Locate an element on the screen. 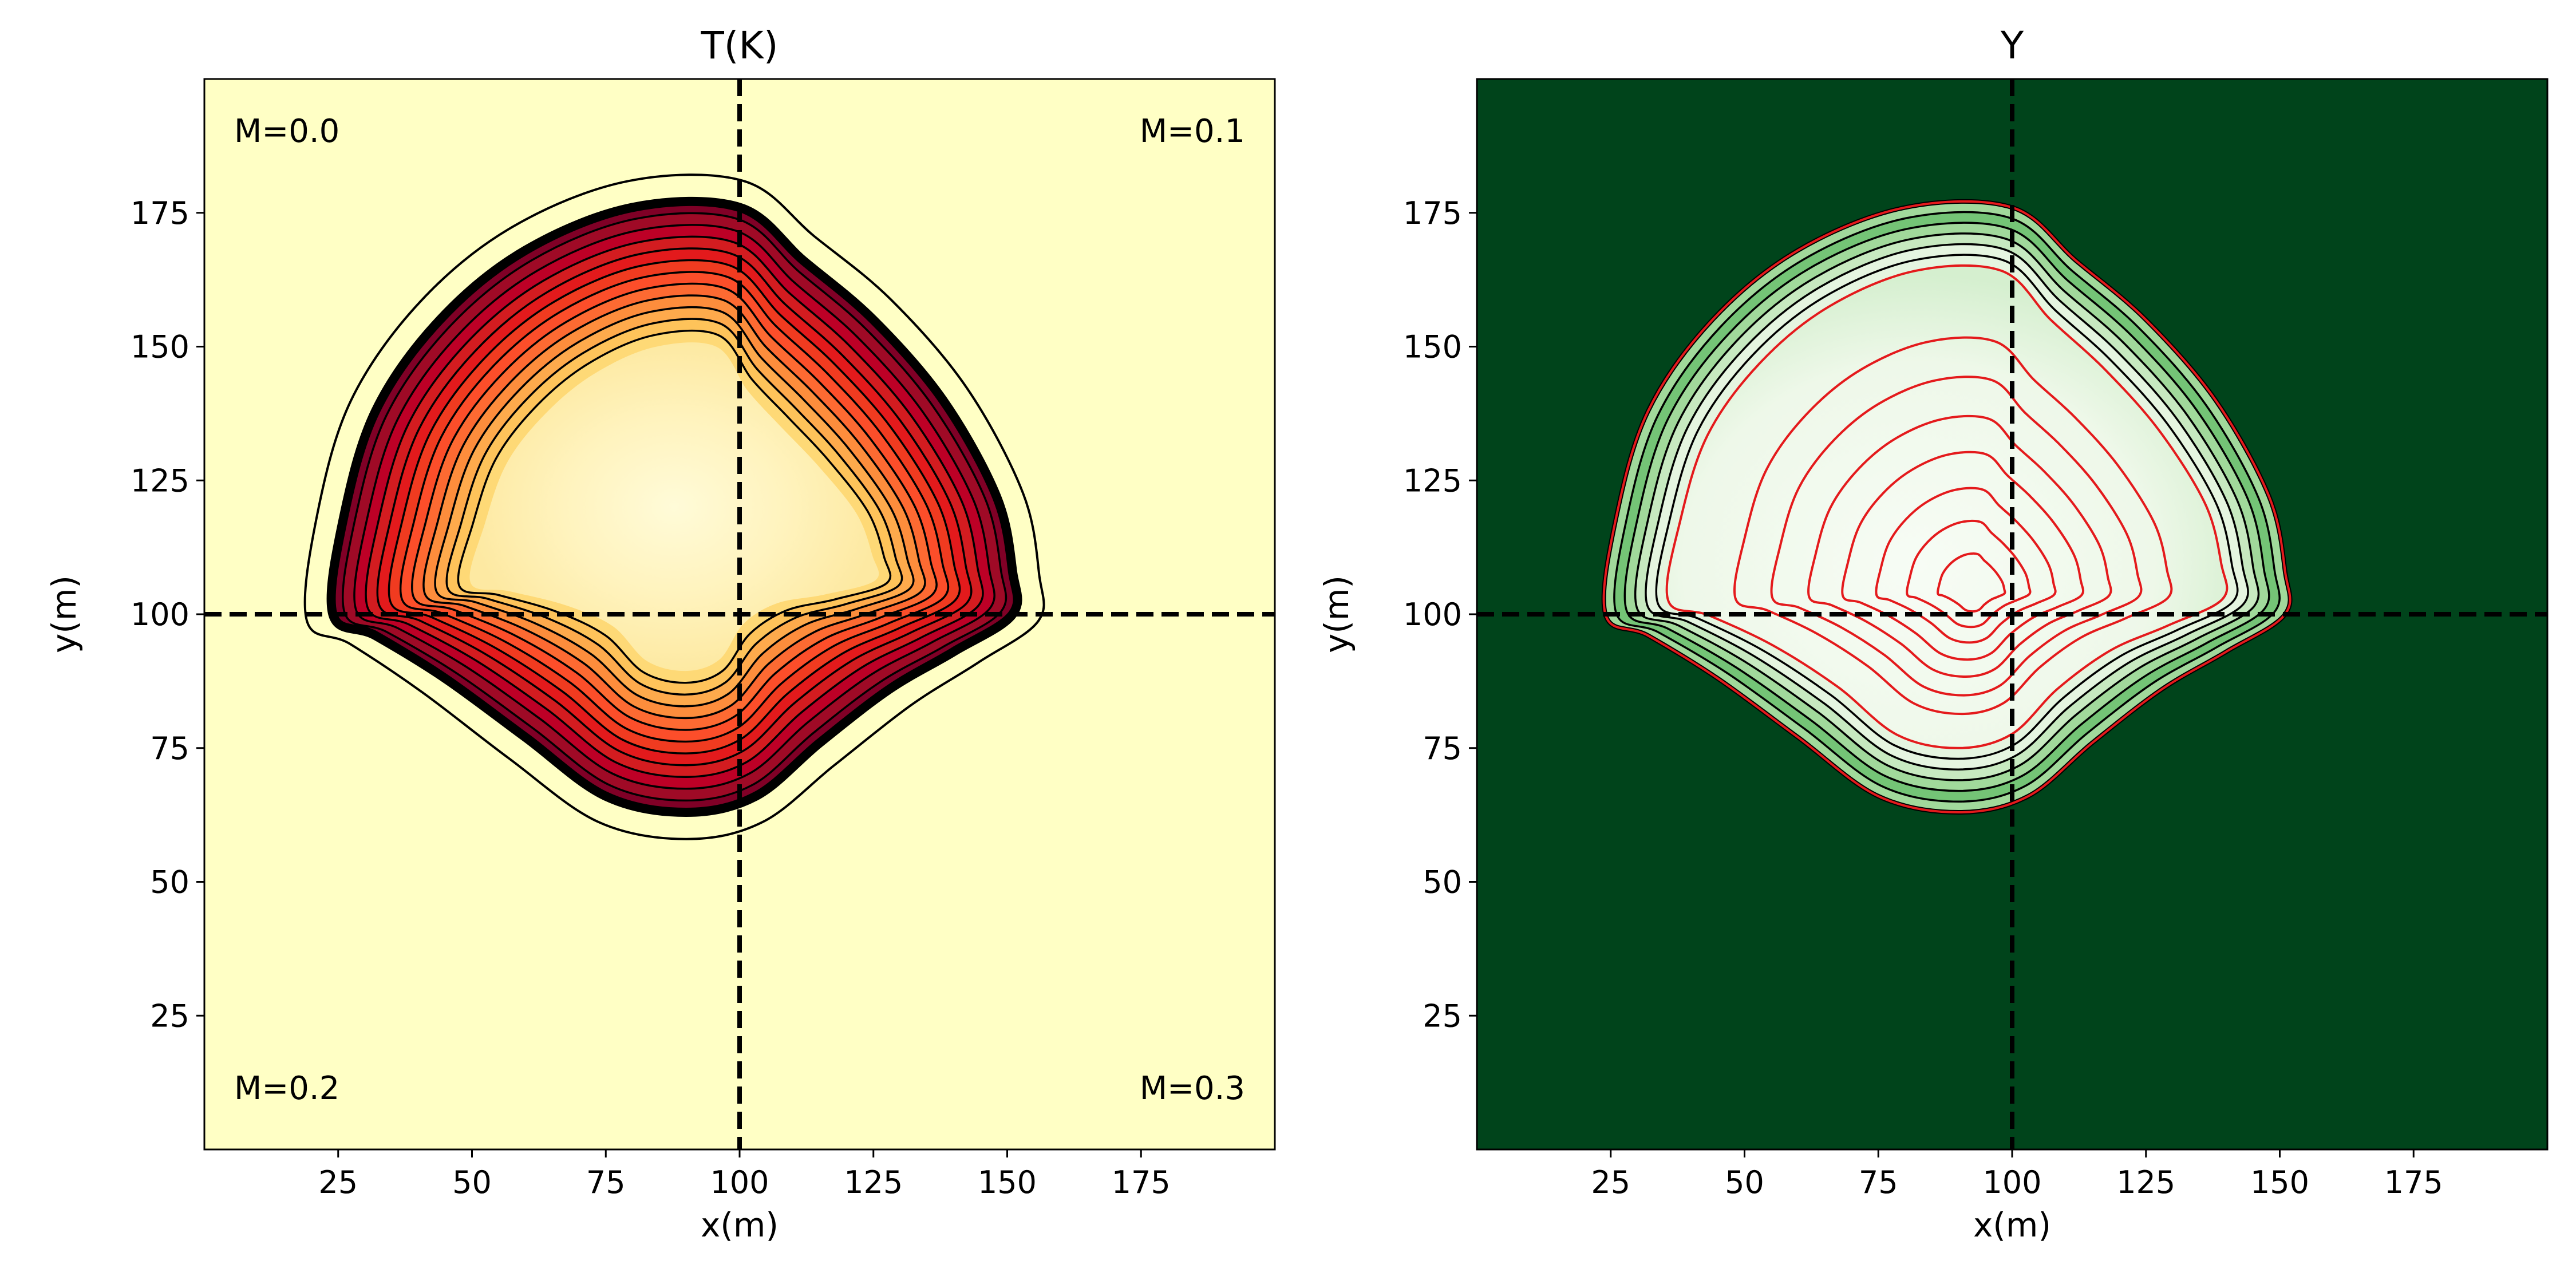 The height and width of the screenshot is (1288, 2576). panel-title: Y is located at coordinates (2012, 45).